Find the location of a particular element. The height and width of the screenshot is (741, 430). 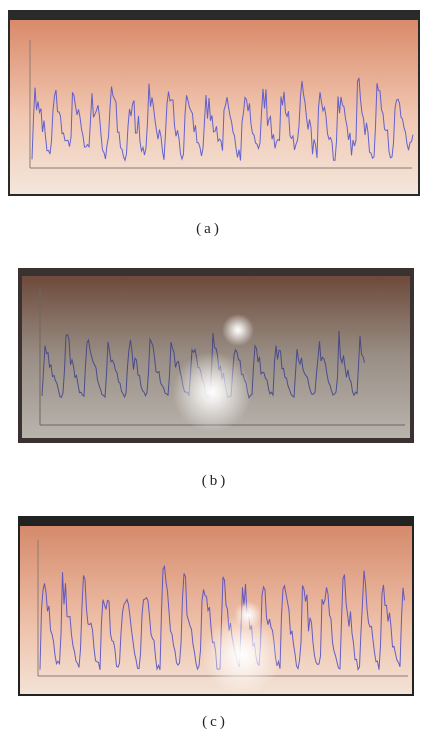

panel-label: (c) is located at coordinates (215, 722).